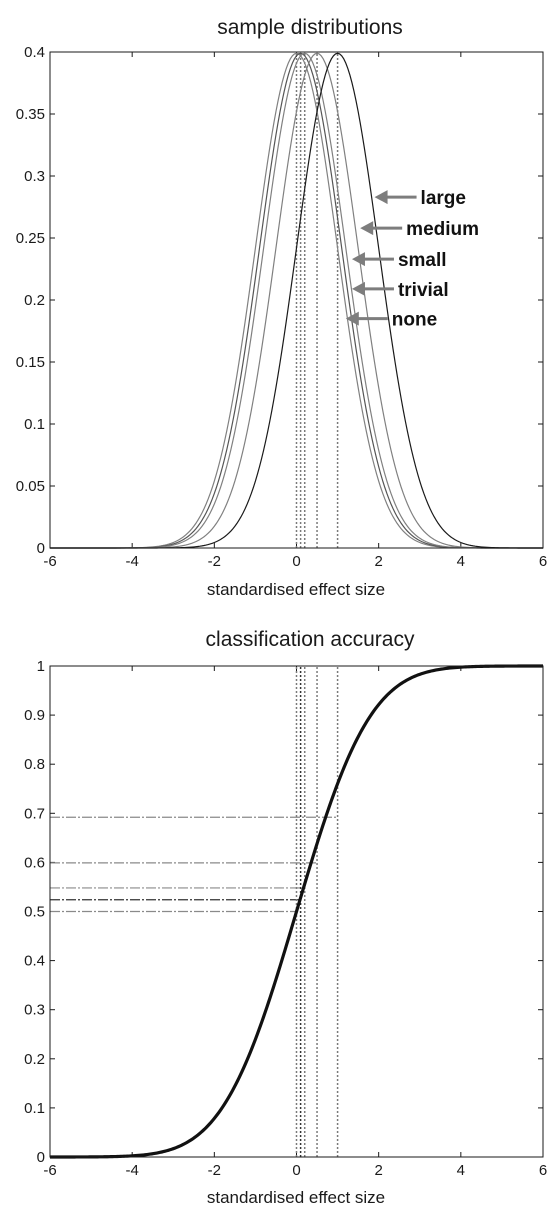 This screenshot has width=548, height=1212. What do you see at coordinates (34, 424) in the screenshot?
I see `top-y-tick-label: 0.1` at bounding box center [34, 424].